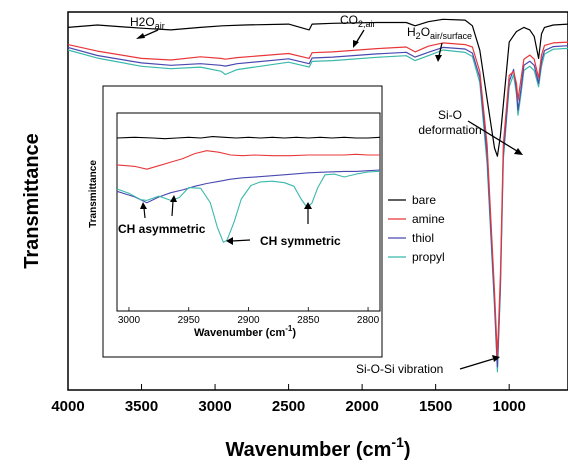 The width and height of the screenshot is (568, 465). Describe the element at coordinates (308, 320) in the screenshot. I see `inset-x-tick-label: 2850` at that location.